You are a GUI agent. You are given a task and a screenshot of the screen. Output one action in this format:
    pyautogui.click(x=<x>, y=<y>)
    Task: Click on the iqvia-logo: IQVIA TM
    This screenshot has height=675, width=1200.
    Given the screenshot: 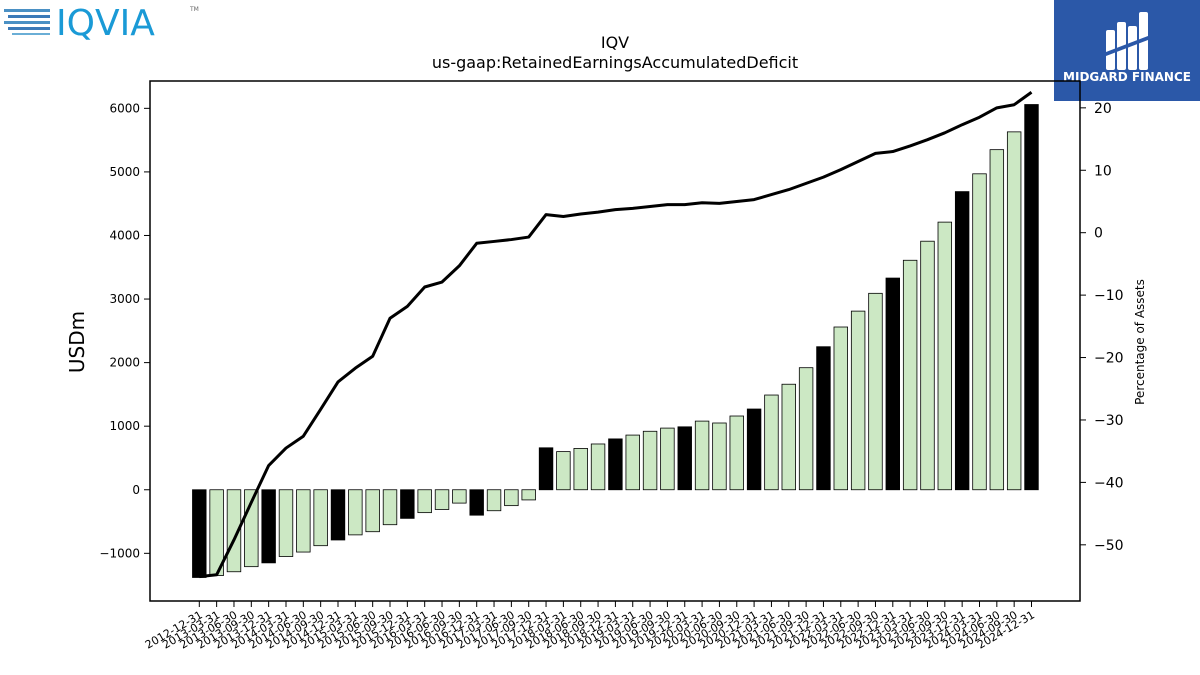 What is the action you would take?
    pyautogui.click(x=102, y=23)
    